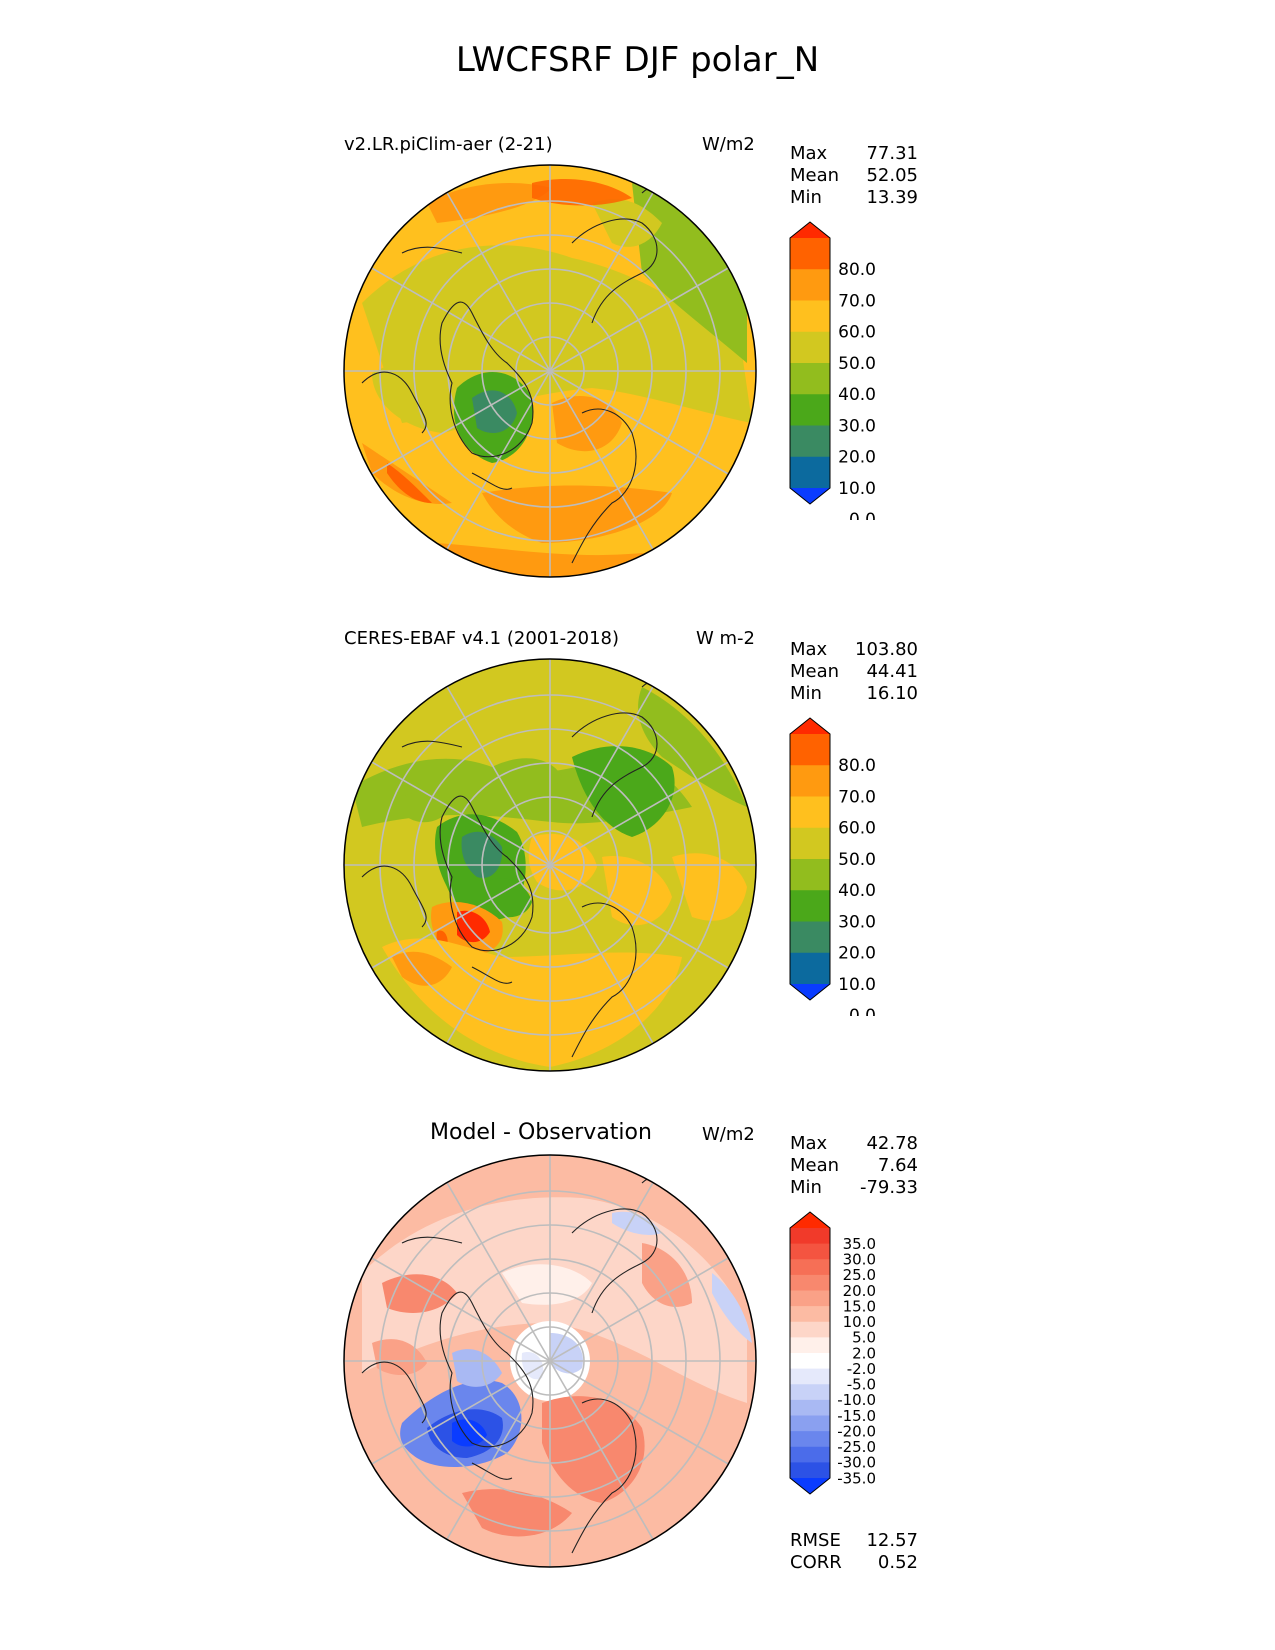 The height and width of the screenshot is (1650, 1275). Describe the element at coordinates (854, 1144) in the screenshot. I see `stat-max-row: Max 42.78` at that location.